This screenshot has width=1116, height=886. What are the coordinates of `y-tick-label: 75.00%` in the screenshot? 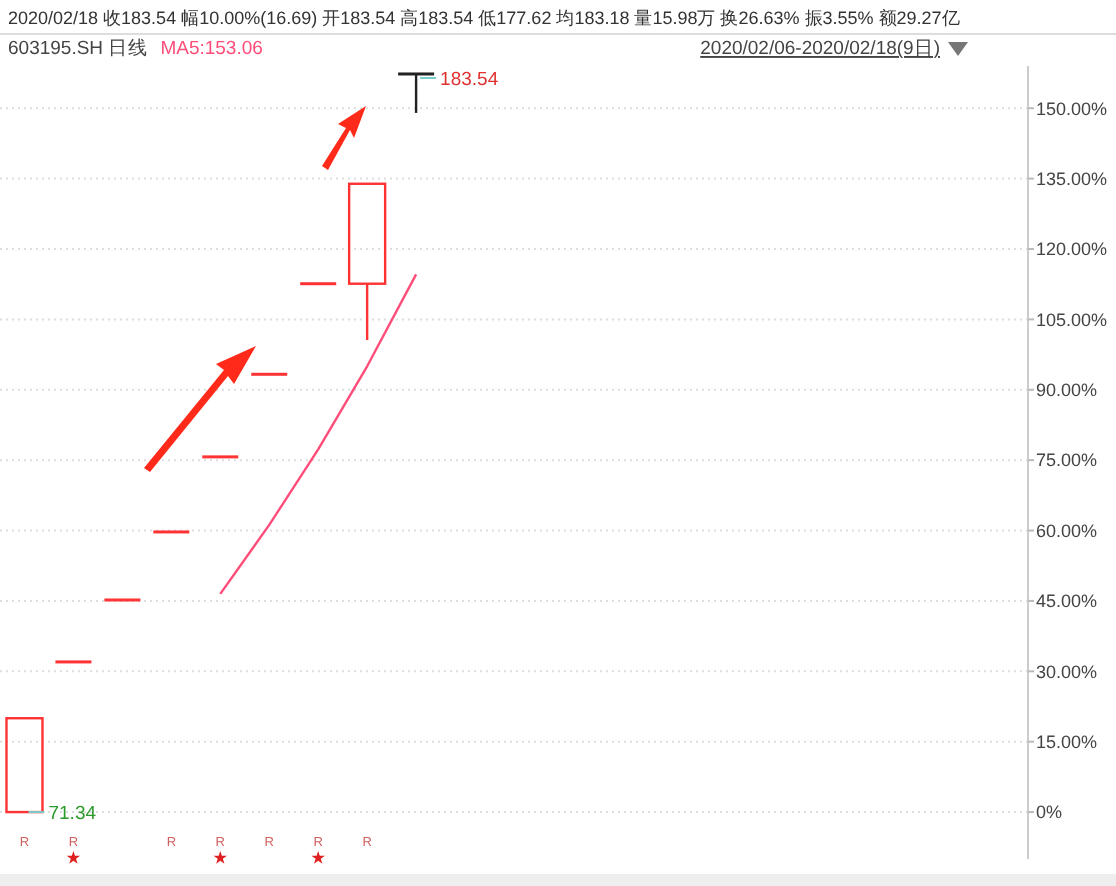 It's located at (1067, 460).